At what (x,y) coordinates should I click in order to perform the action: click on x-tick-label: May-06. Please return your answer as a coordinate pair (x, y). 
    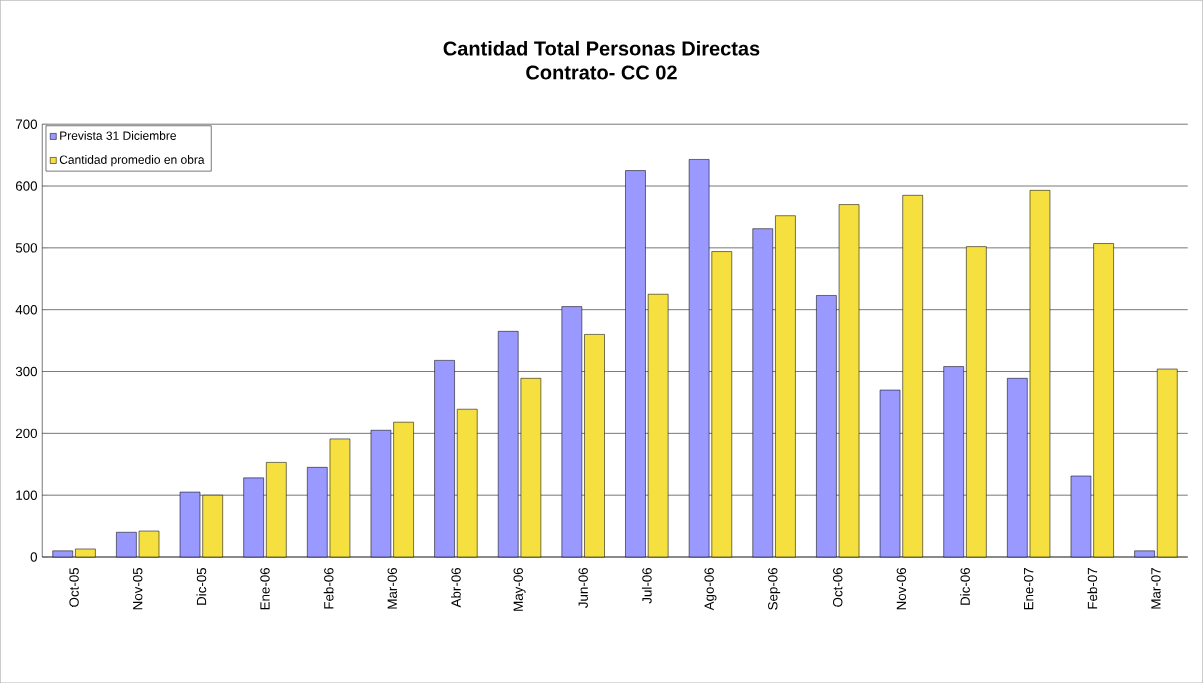
    Looking at the image, I should click on (519, 589).